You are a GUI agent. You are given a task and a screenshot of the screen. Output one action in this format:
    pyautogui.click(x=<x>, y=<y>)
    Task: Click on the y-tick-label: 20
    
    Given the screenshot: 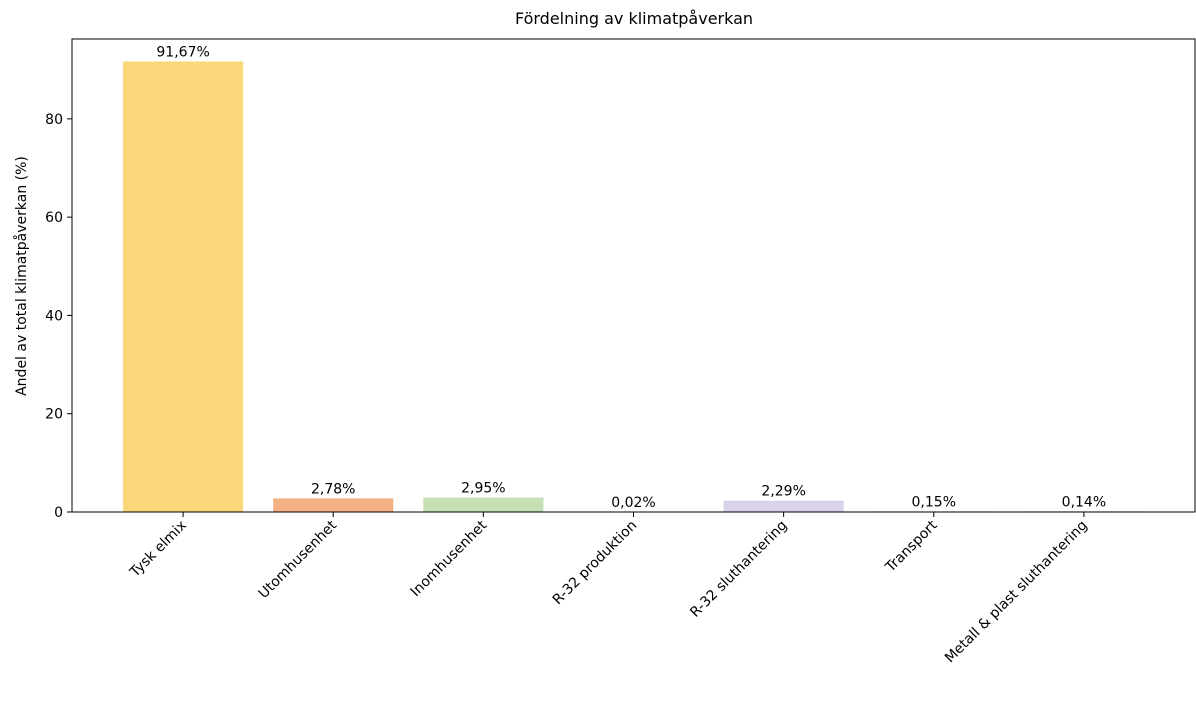 What is the action you would take?
    pyautogui.click(x=54, y=415)
    